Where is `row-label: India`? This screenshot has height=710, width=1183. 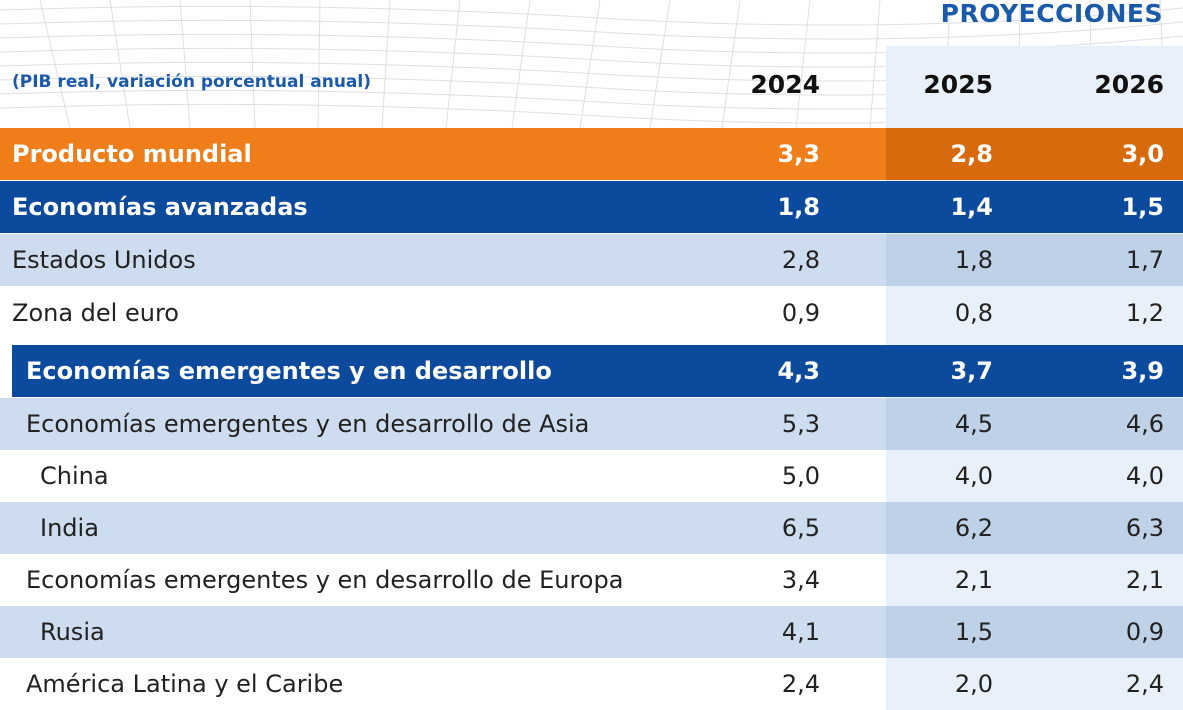 row-label: India is located at coordinates (69, 528).